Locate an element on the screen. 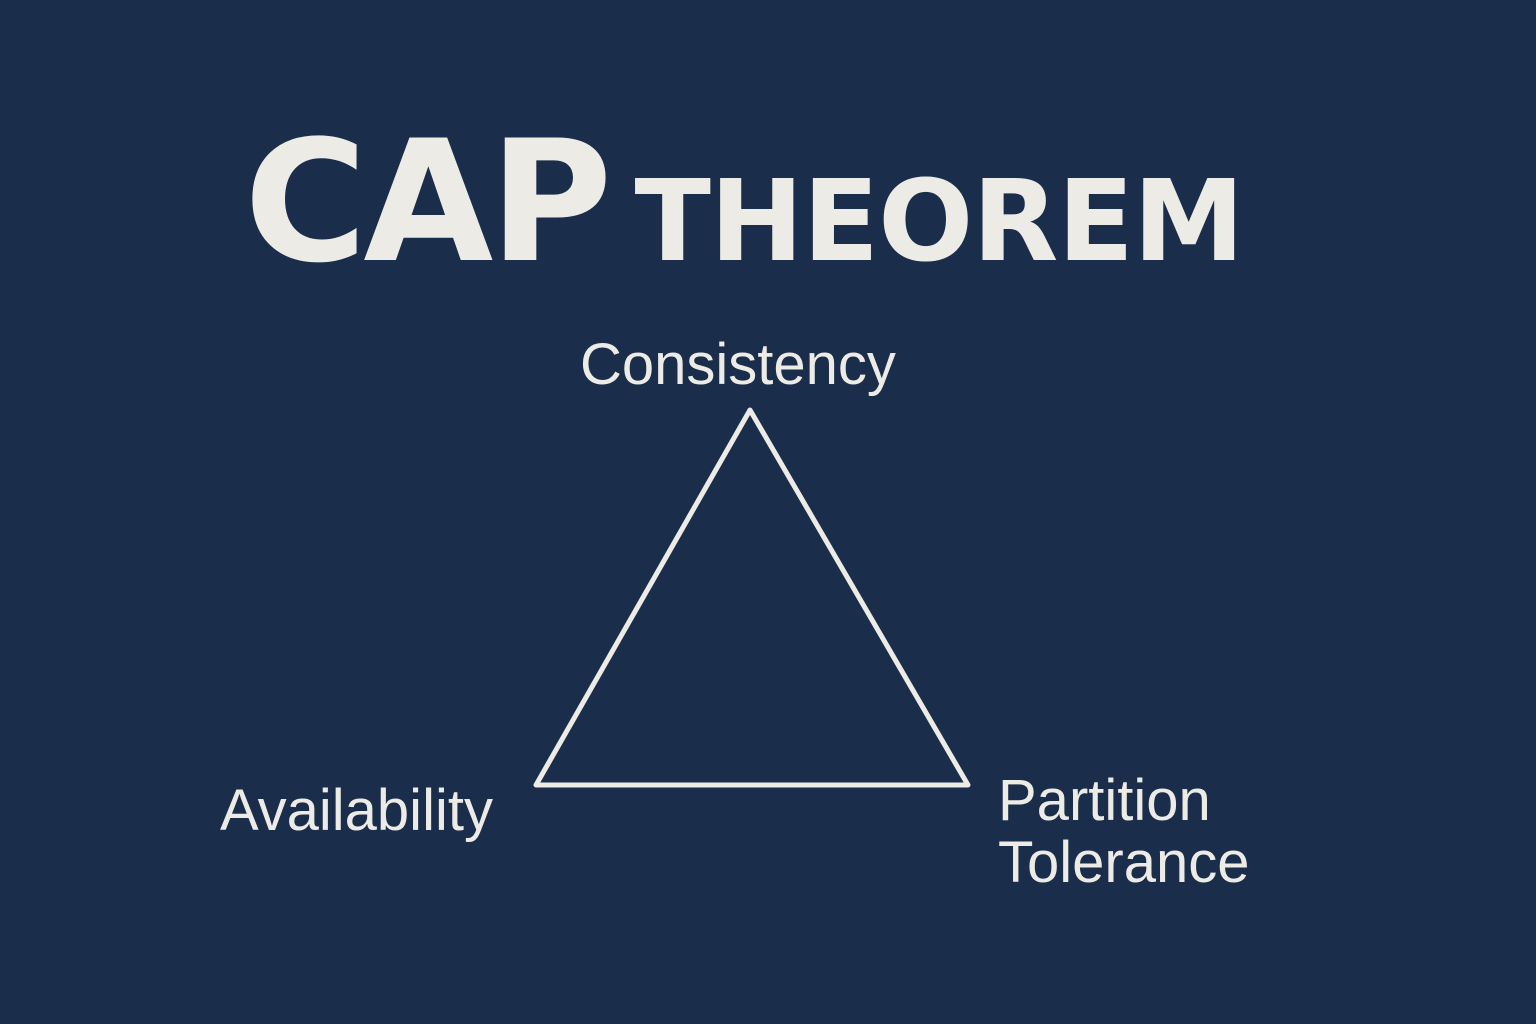 This screenshot has width=1536, height=1024. partition-line1: Partition is located at coordinates (1104, 800).